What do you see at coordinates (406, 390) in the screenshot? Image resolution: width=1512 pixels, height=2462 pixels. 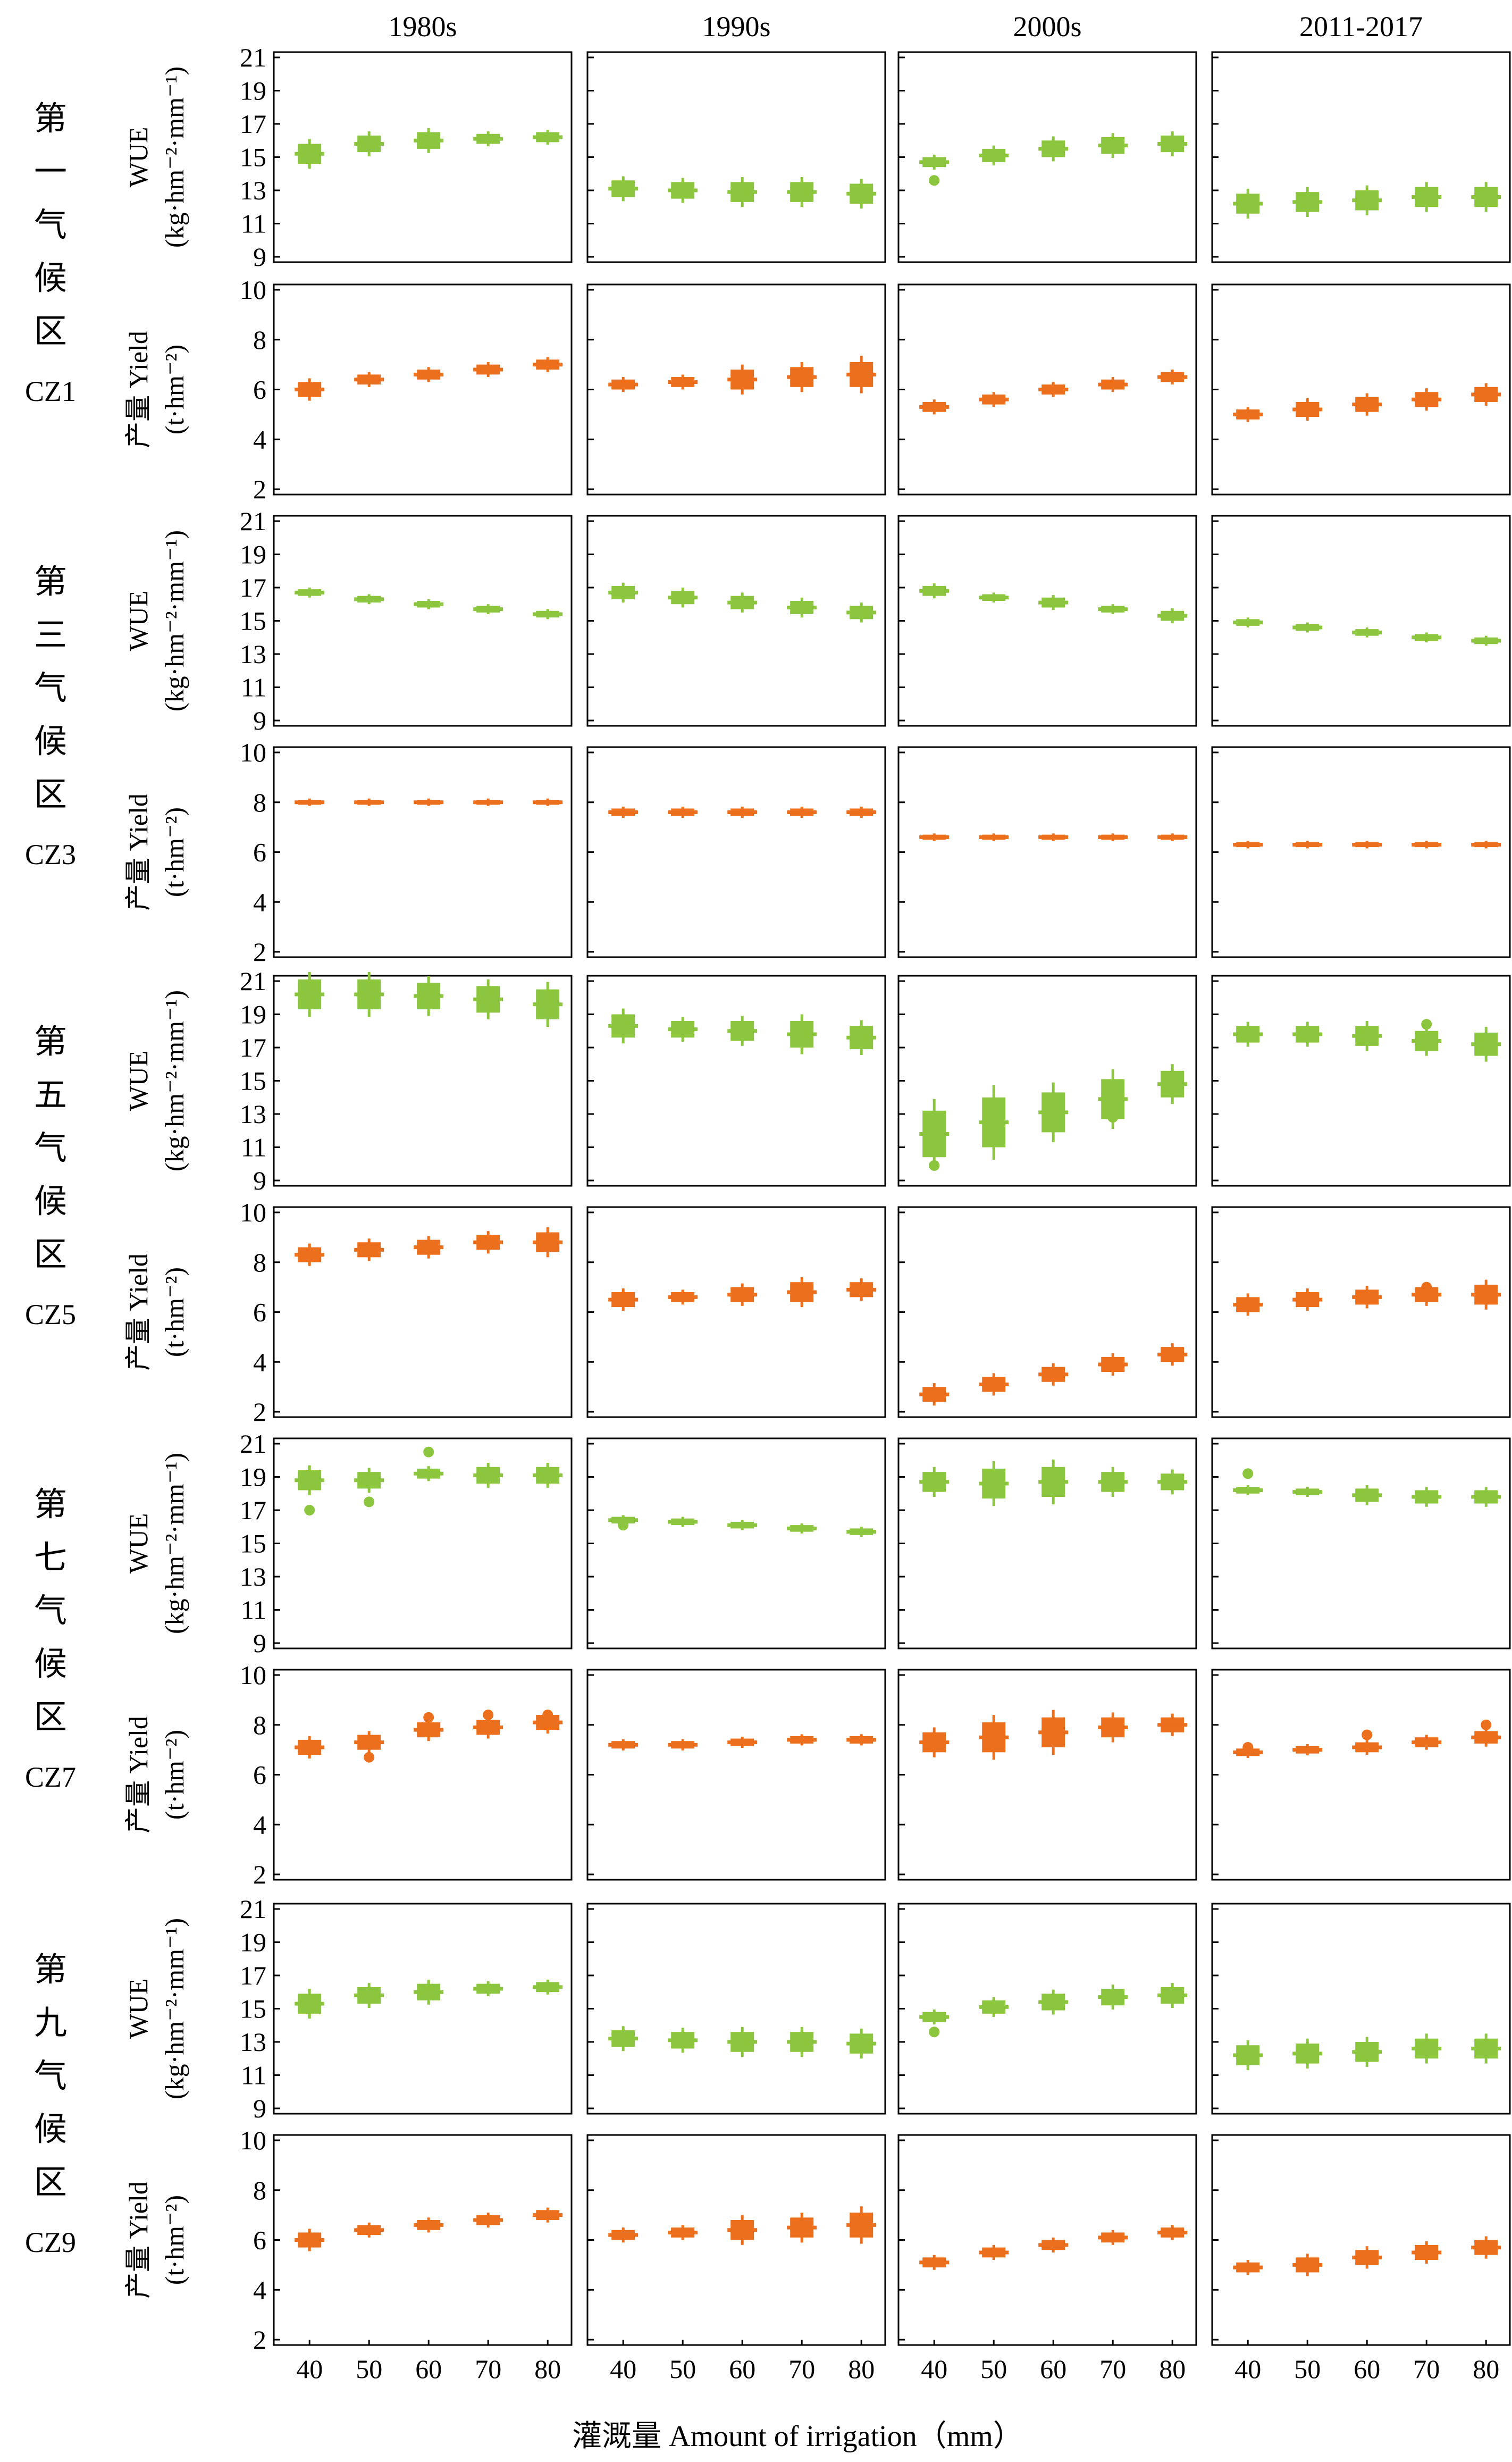 I see `panel-CZ1-yield-1980s: 2 4 6 8 10` at bounding box center [406, 390].